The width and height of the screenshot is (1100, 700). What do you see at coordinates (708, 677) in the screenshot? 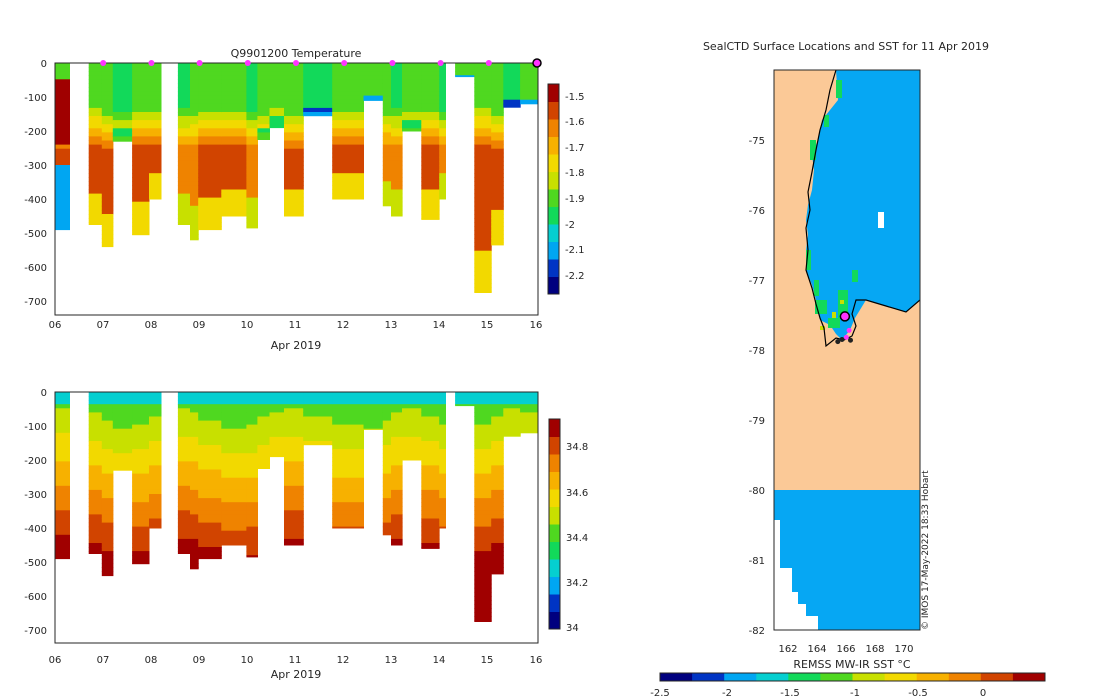
I see `colorbar-swatch` at bounding box center [708, 677].